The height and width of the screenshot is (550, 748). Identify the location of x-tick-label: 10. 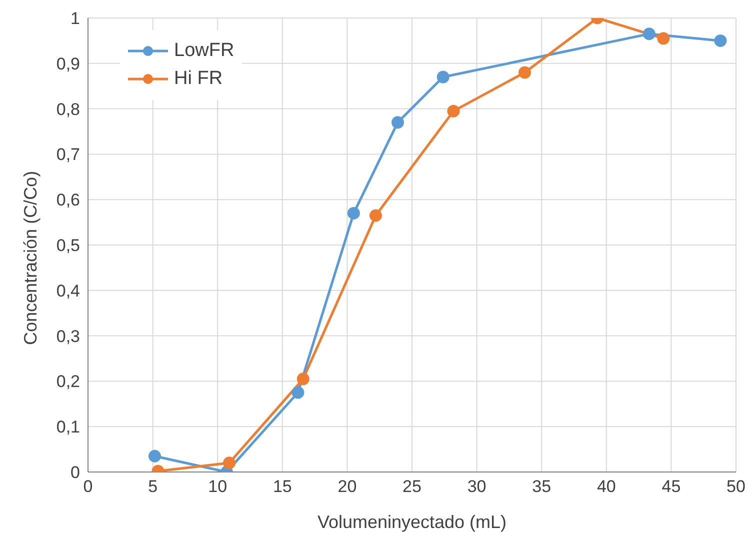
(218, 486).